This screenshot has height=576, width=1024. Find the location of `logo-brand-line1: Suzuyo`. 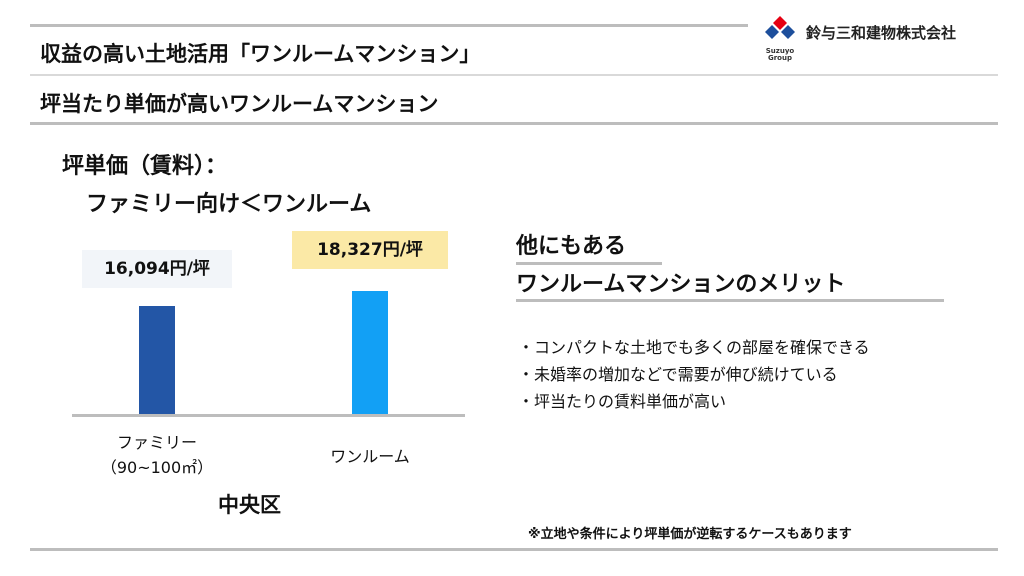

logo-brand-line1: Suzuyo is located at coordinates (780, 51).